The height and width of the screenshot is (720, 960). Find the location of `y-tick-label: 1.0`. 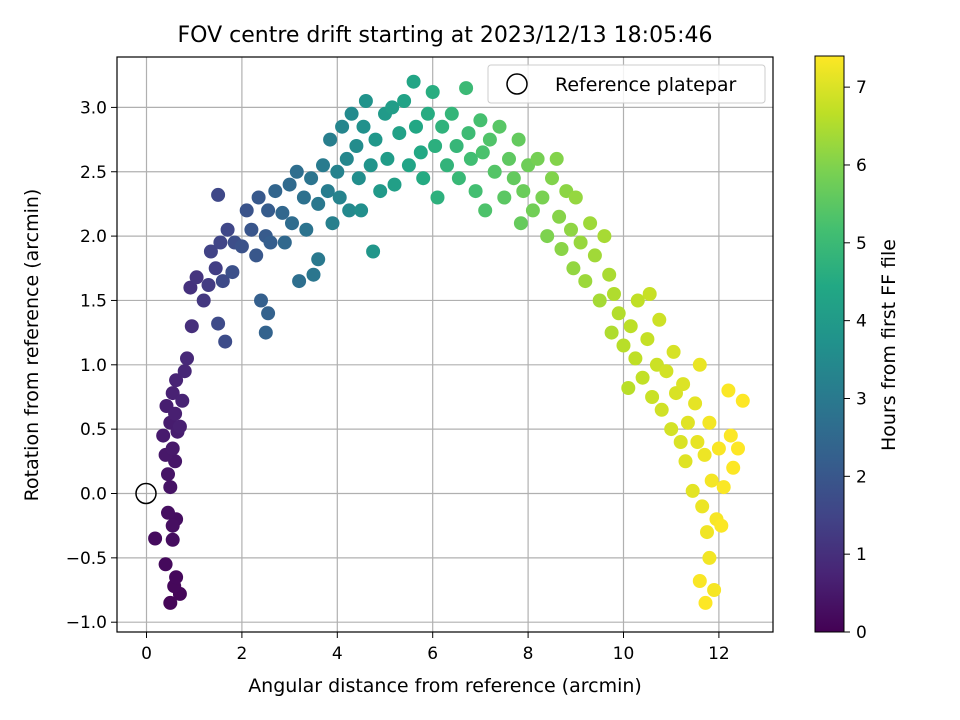

y-tick-label: 1.0 is located at coordinates (93, 366).